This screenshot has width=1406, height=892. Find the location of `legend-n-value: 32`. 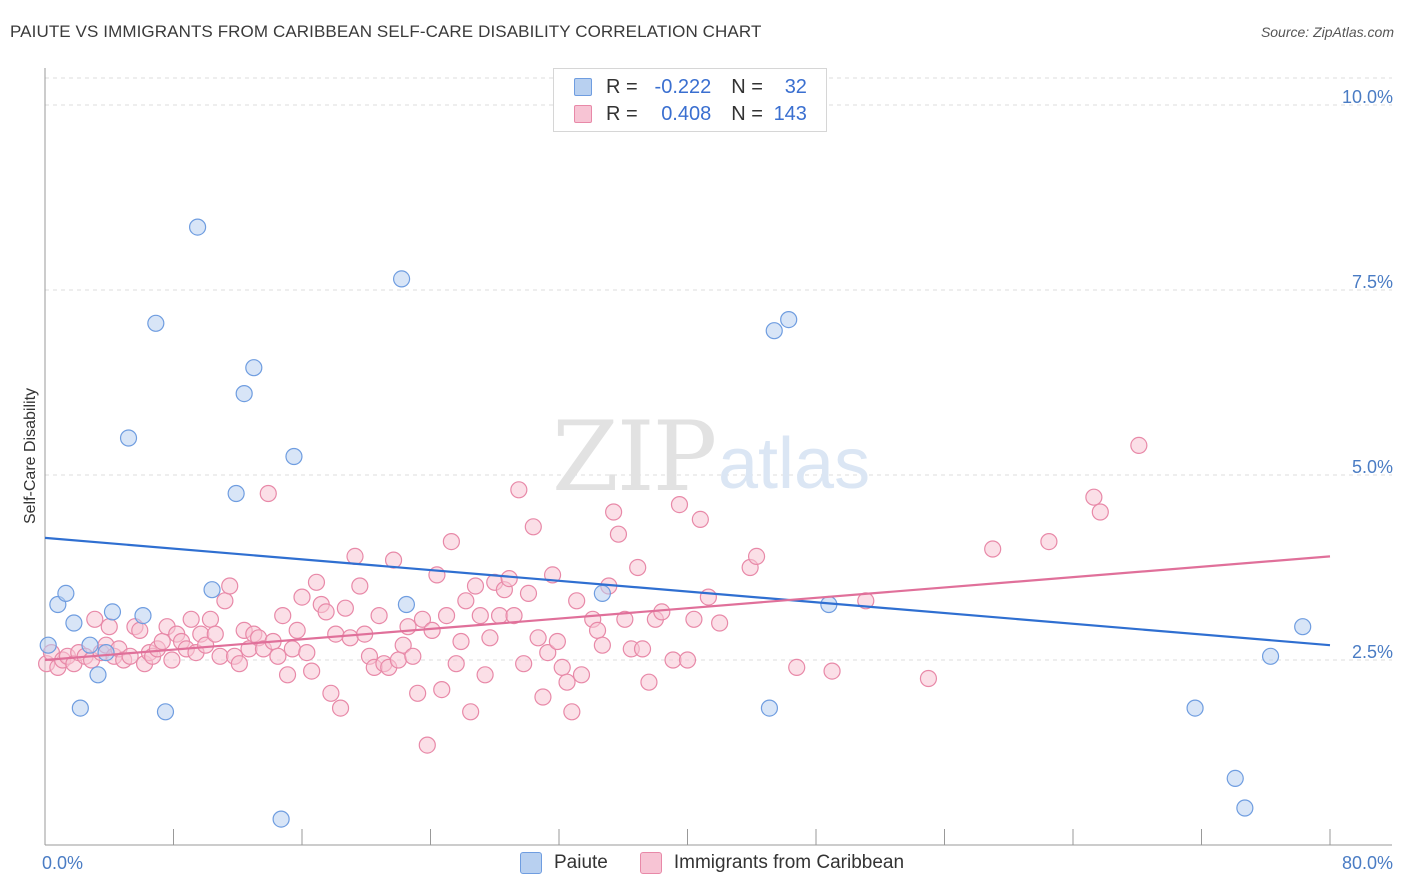

legend-n-value: 32 is located at coordinates (795, 86).